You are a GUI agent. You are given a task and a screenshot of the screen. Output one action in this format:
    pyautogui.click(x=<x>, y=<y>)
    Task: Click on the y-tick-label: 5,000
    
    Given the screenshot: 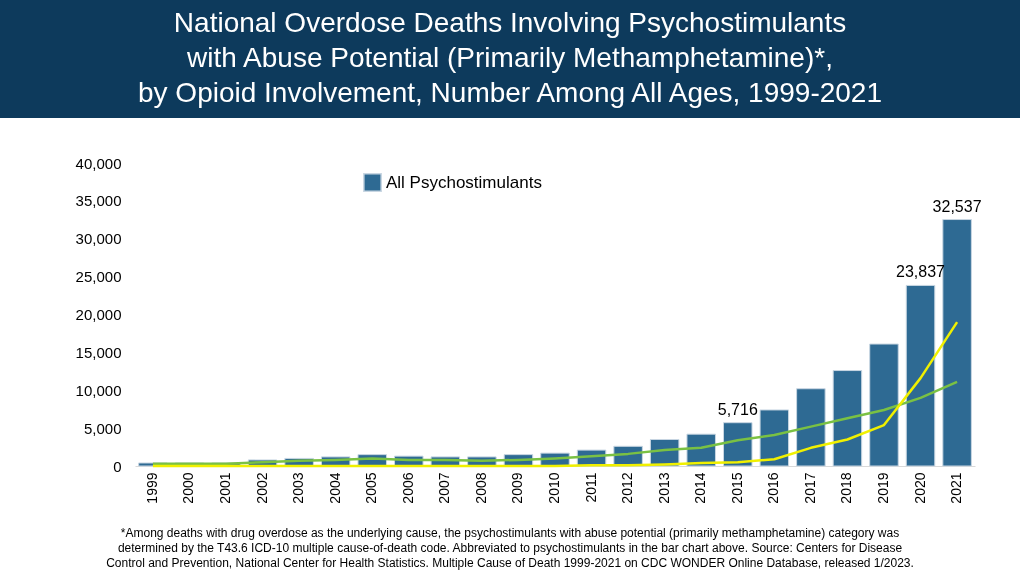 What is the action you would take?
    pyautogui.click(x=102, y=428)
    